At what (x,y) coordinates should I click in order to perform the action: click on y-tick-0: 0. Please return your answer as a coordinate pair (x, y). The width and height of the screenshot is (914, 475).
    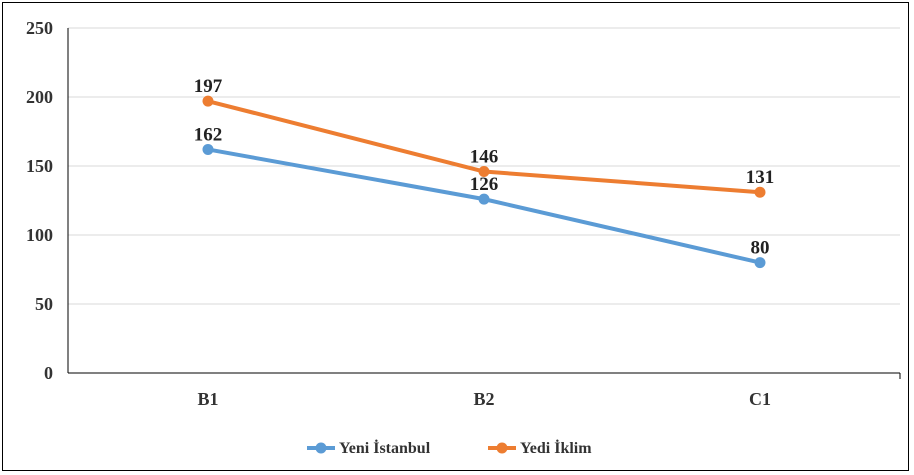
    Looking at the image, I should click on (48, 373).